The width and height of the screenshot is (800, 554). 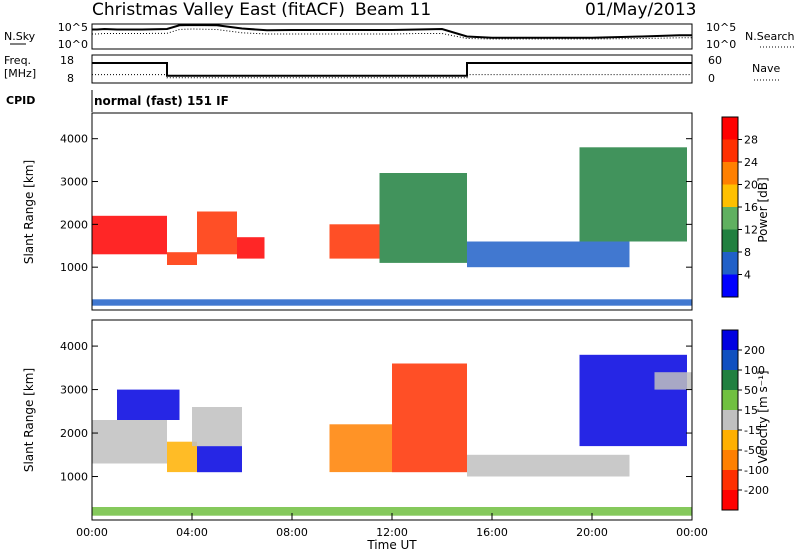 What do you see at coordinates (763, 416) in the screenshot?
I see `velocity-colorbar-label: Velocity [m s⁻¹]` at bounding box center [763, 416].